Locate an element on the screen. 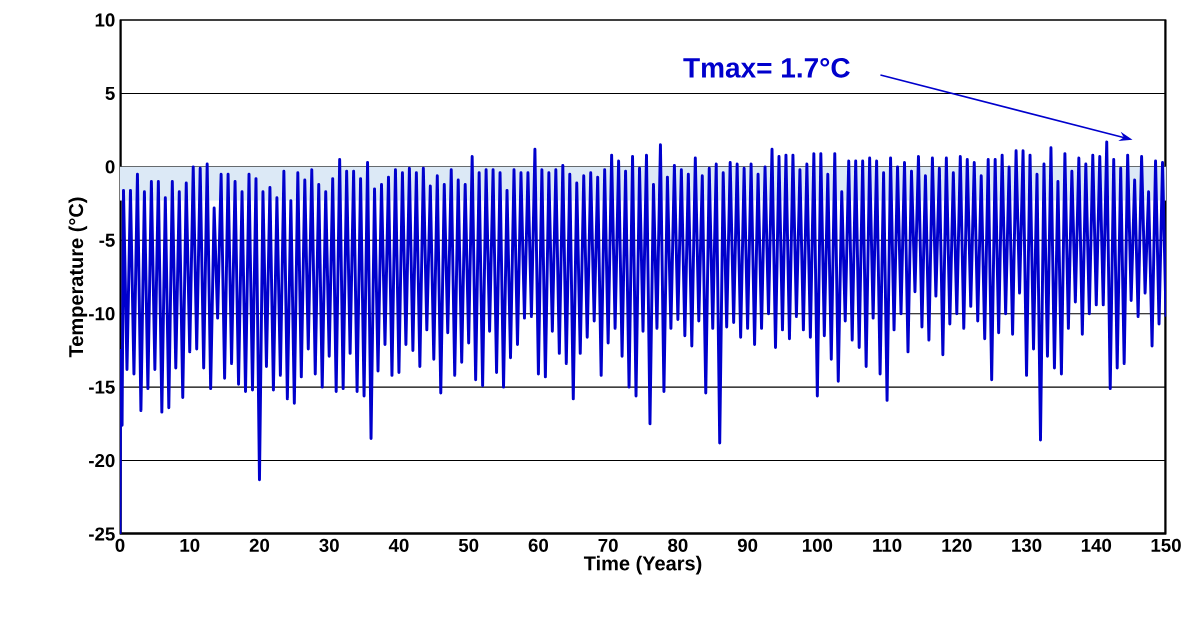  y-tick-label: -5 is located at coordinates (107, 240).